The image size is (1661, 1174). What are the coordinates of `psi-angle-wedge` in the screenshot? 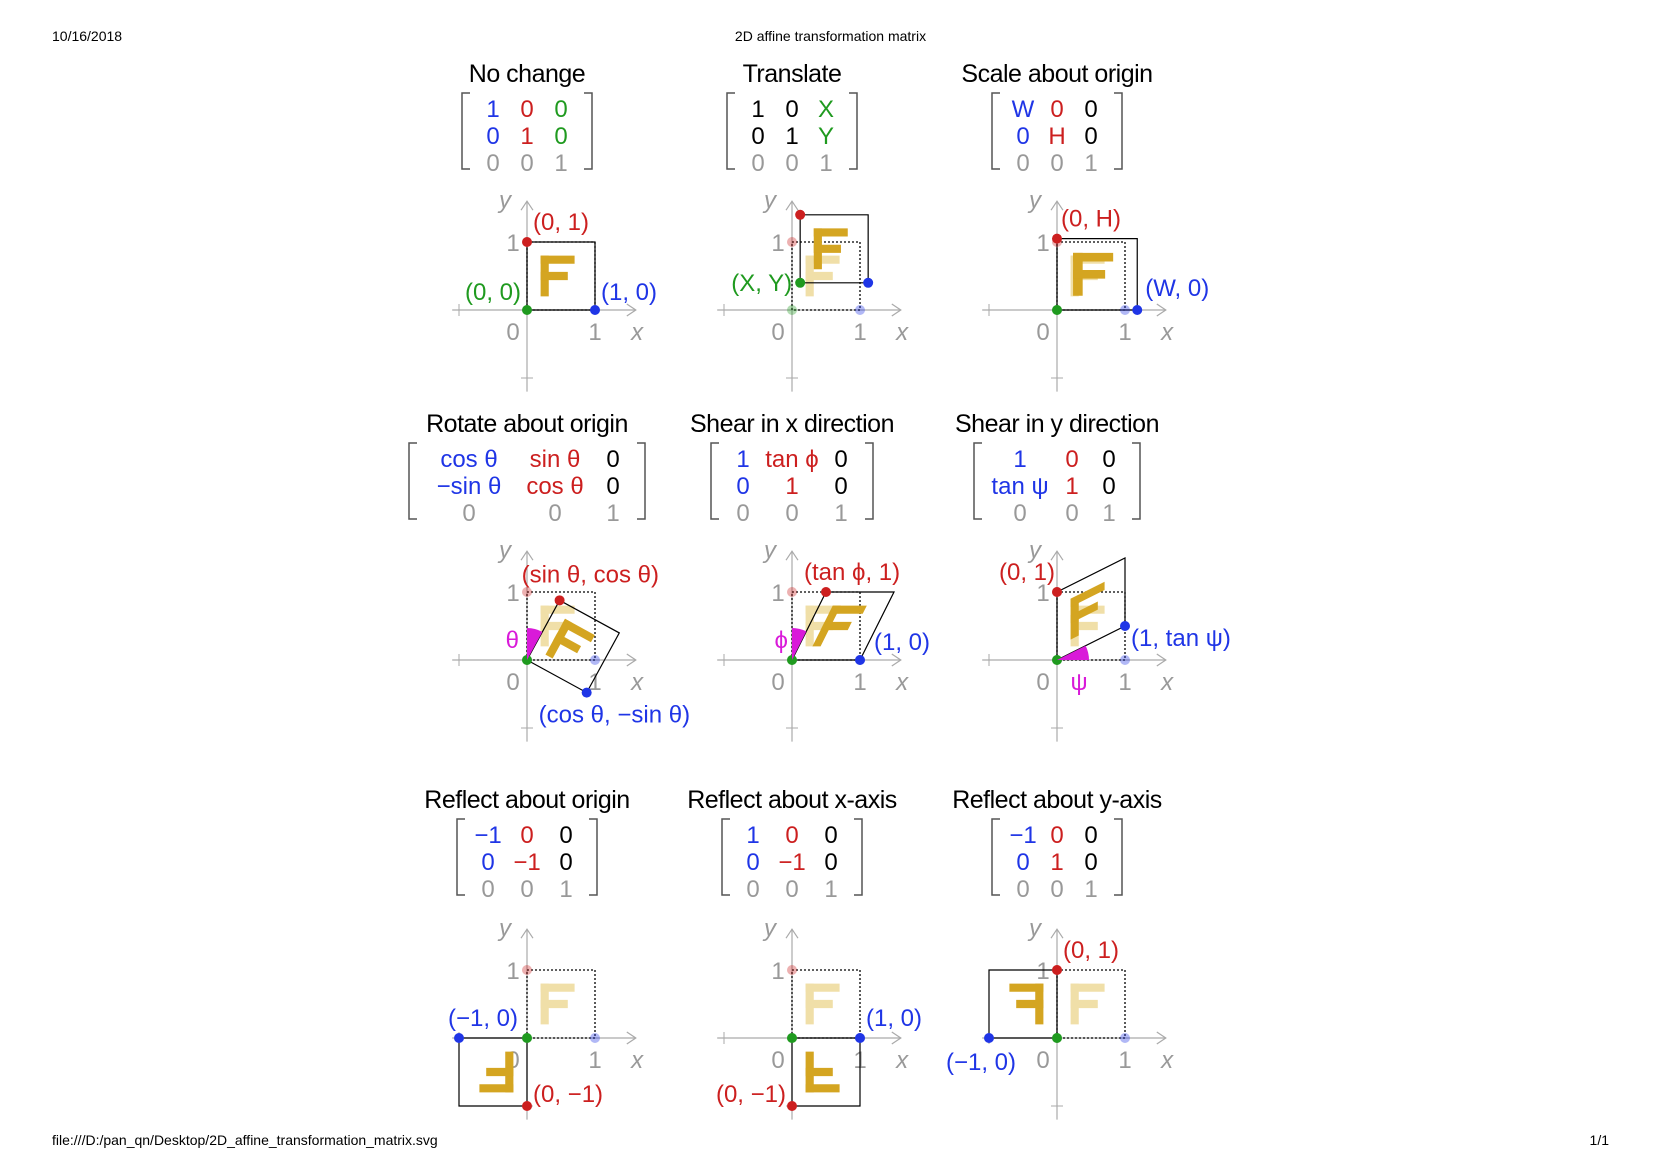 It's located at (1073, 652).